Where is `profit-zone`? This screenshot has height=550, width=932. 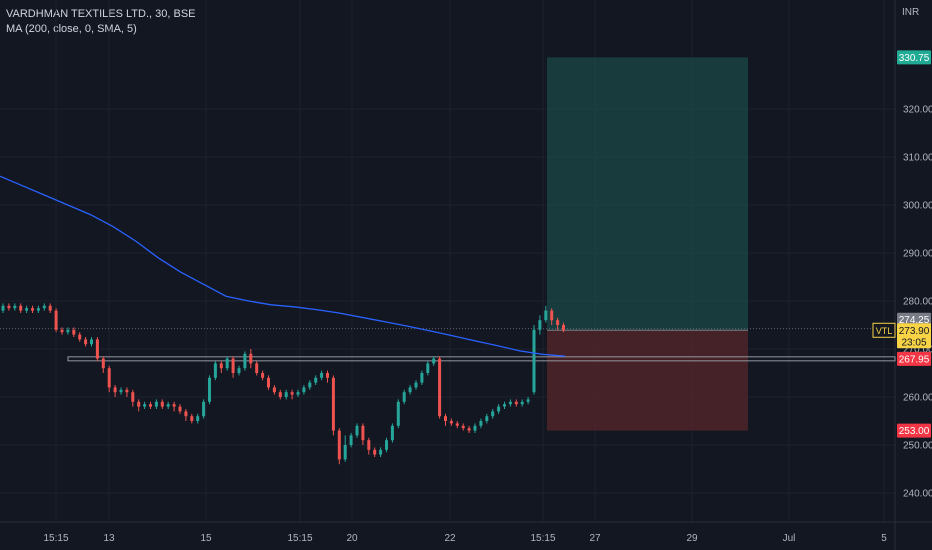 profit-zone is located at coordinates (647, 194).